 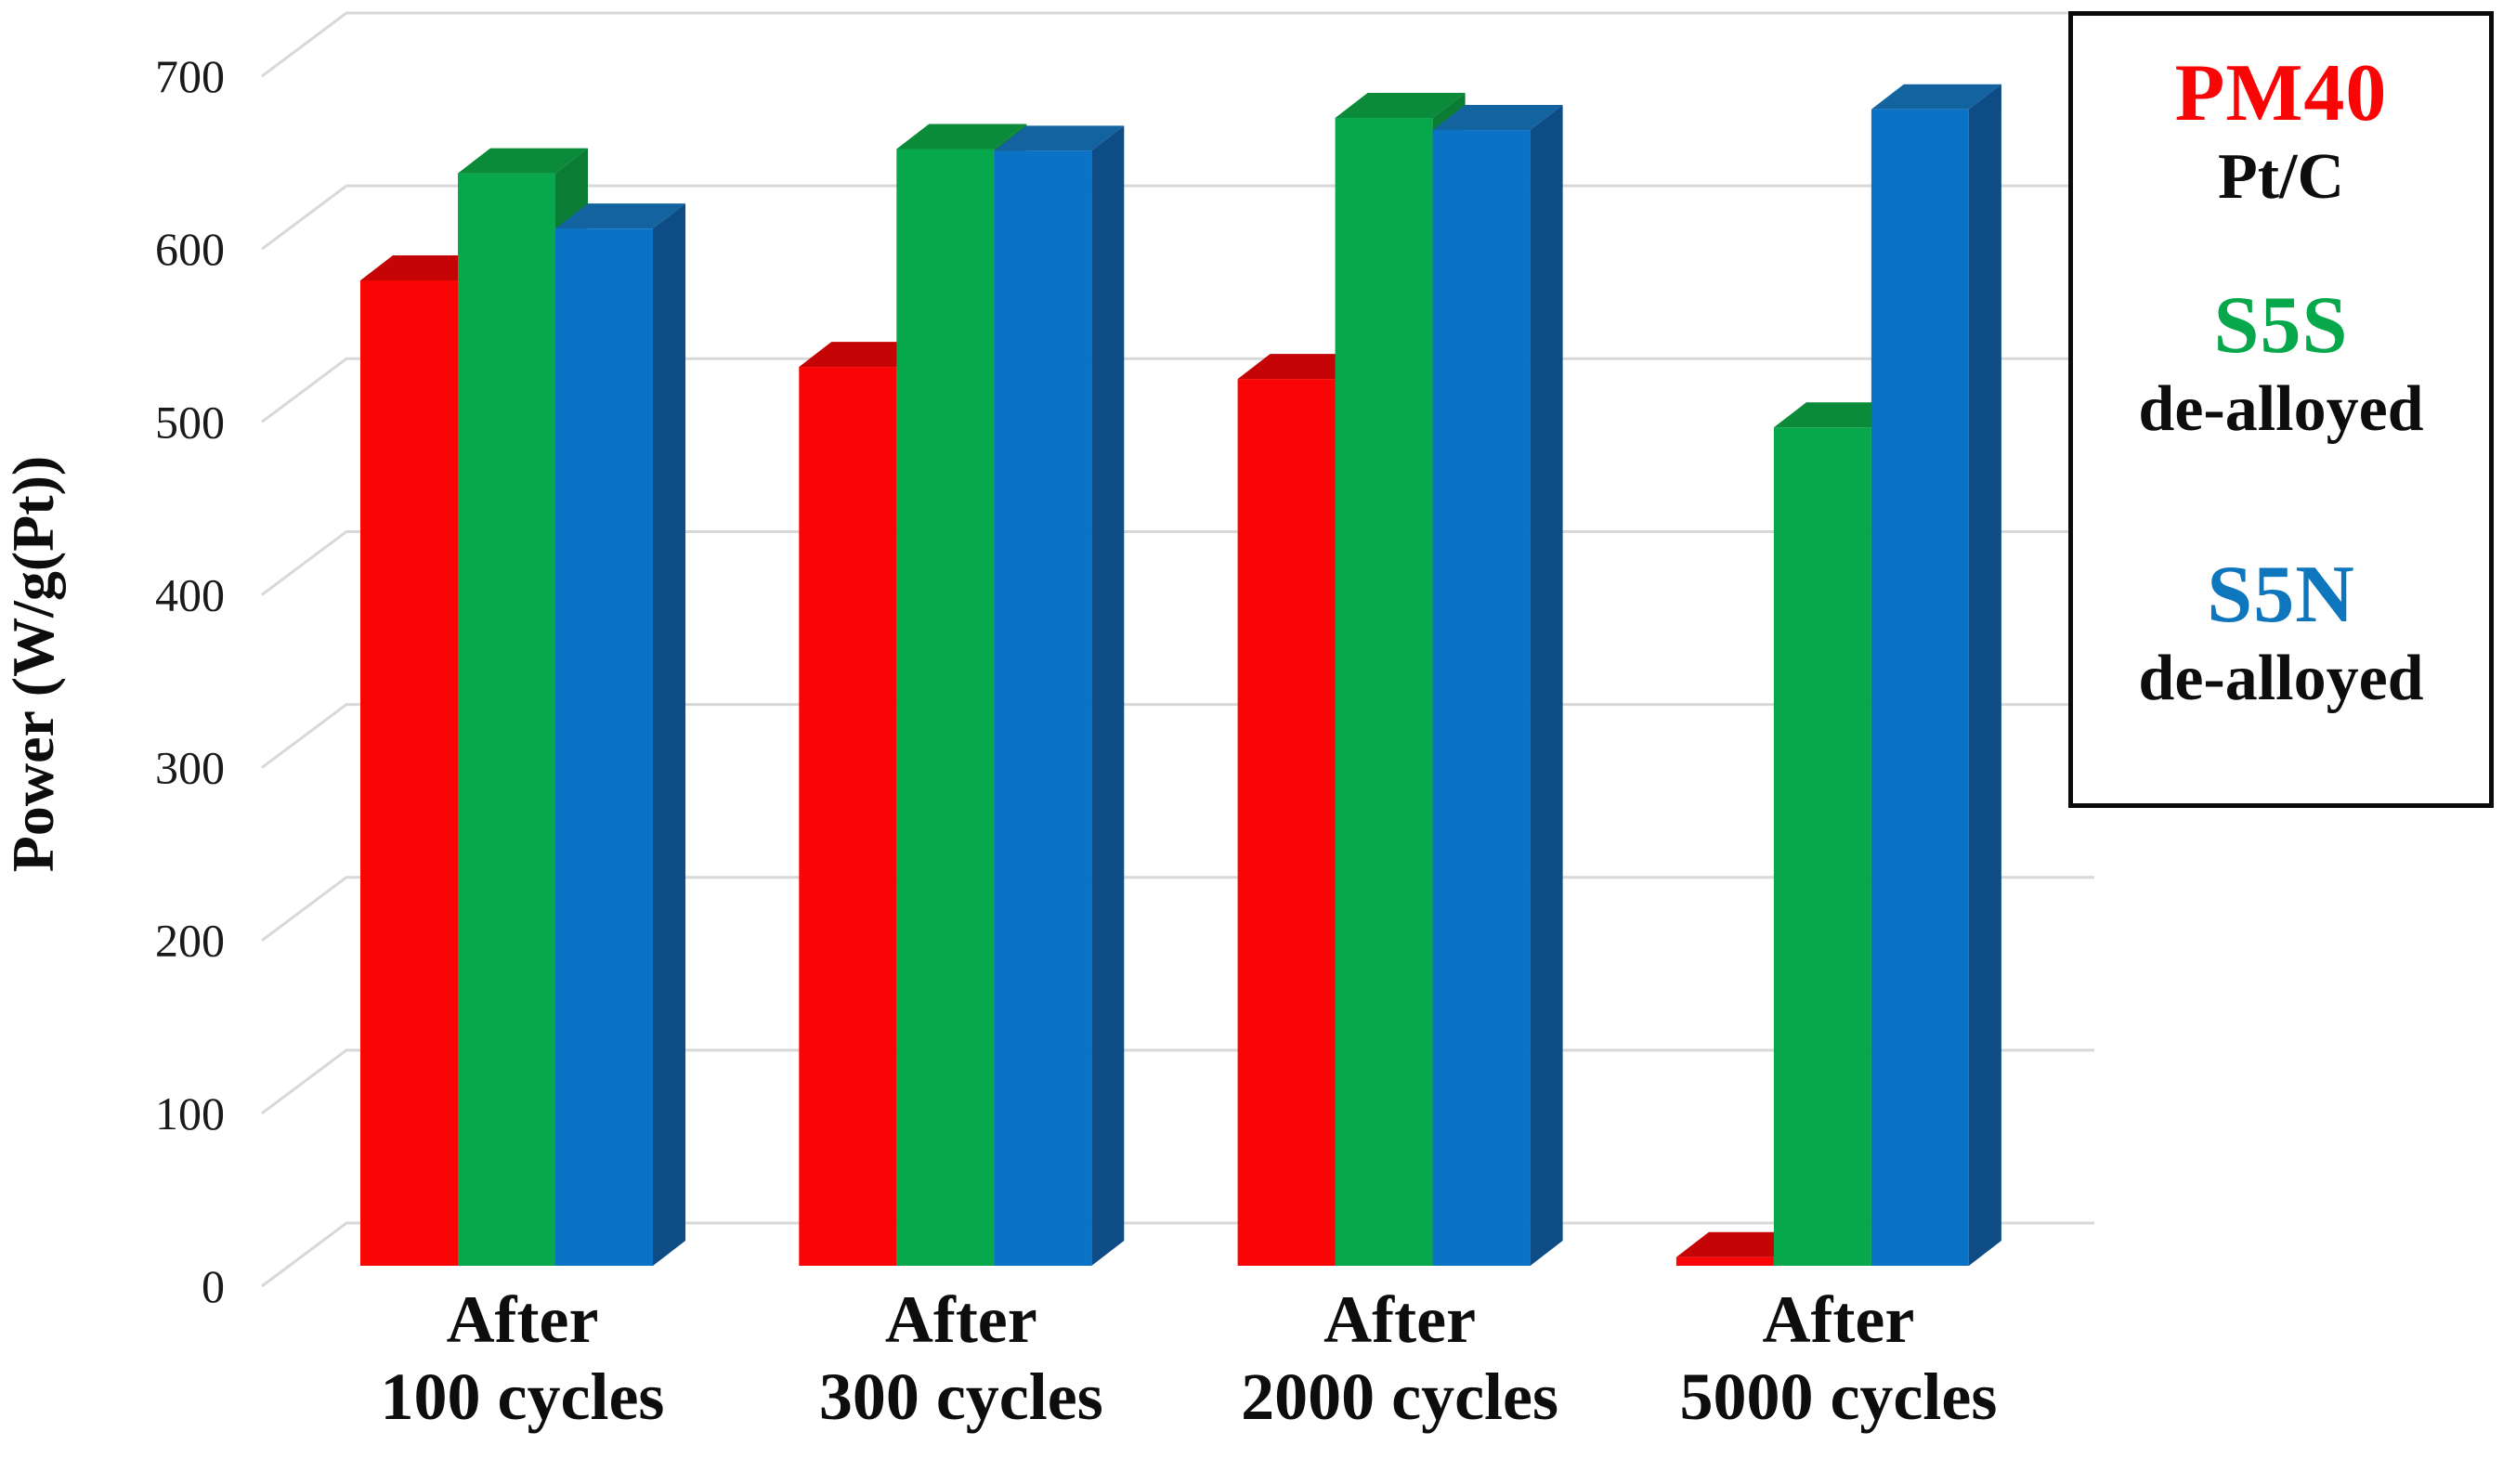 I want to click on x-axis-label-line2: 100 cycles, so click(x=523, y=1397).